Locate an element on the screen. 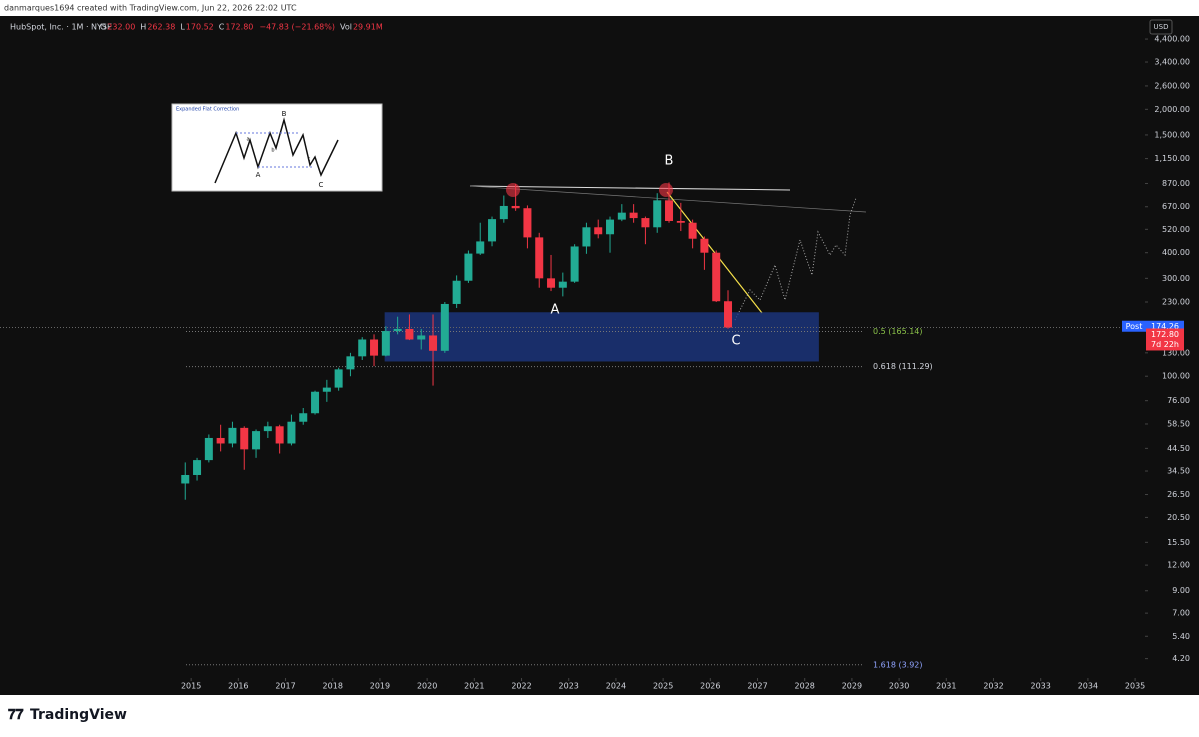 The image size is (1199, 737). x-tick-label: 2028 is located at coordinates (805, 686).